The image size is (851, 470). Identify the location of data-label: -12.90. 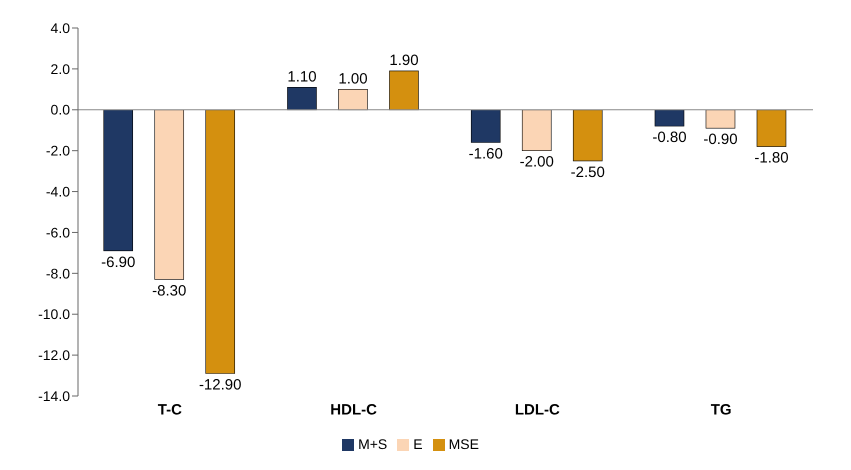
(220, 385).